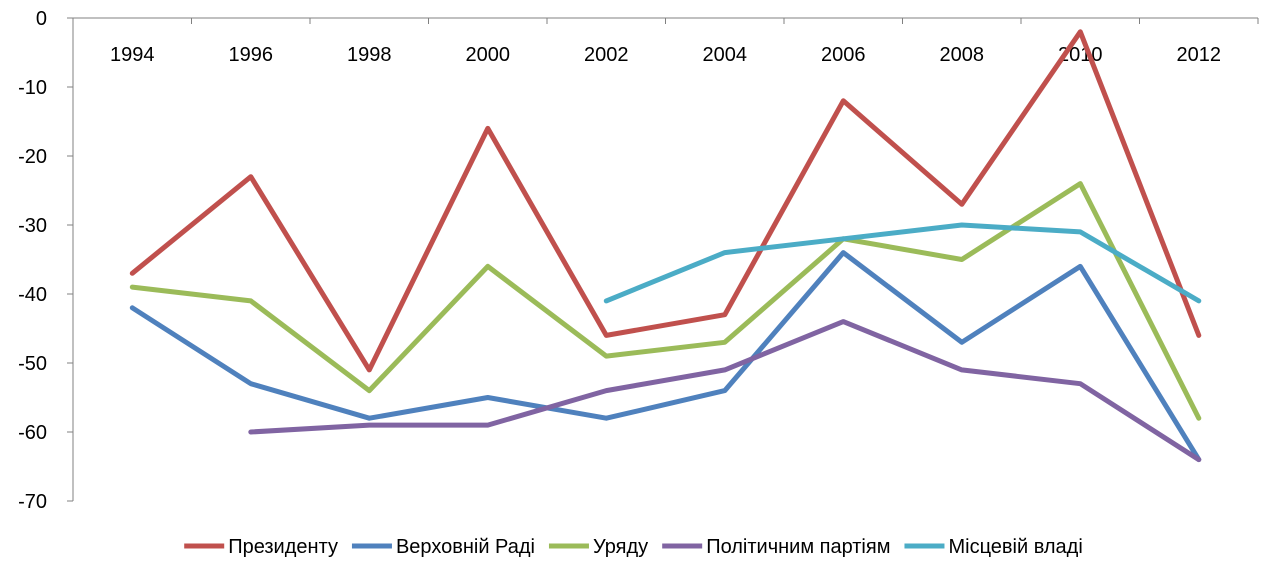 The height and width of the screenshot is (569, 1267). What do you see at coordinates (620, 547) in the screenshot?
I see `legend-label: Уряду` at bounding box center [620, 547].